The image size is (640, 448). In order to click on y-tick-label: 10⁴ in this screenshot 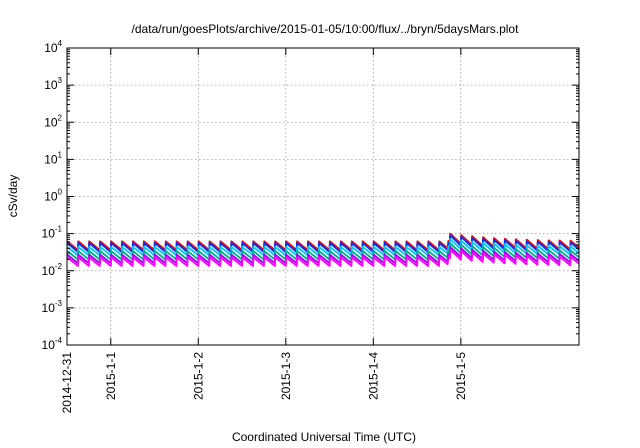, I will do `click(53, 47)`.